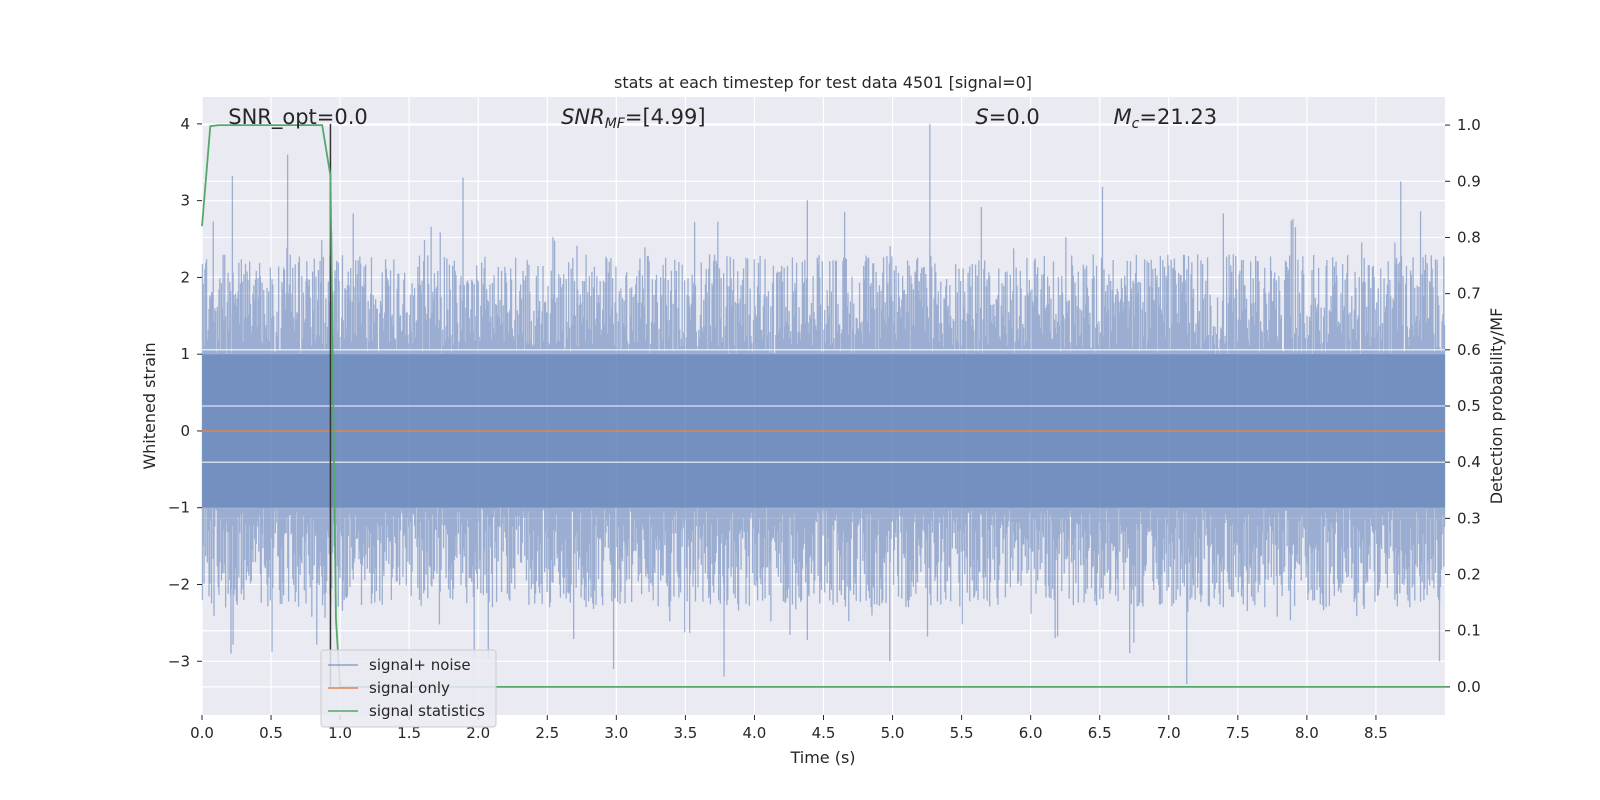 Image resolution: width=1600 pixels, height=800 pixels. I want to click on y-tick-label: 2, so click(185, 277).